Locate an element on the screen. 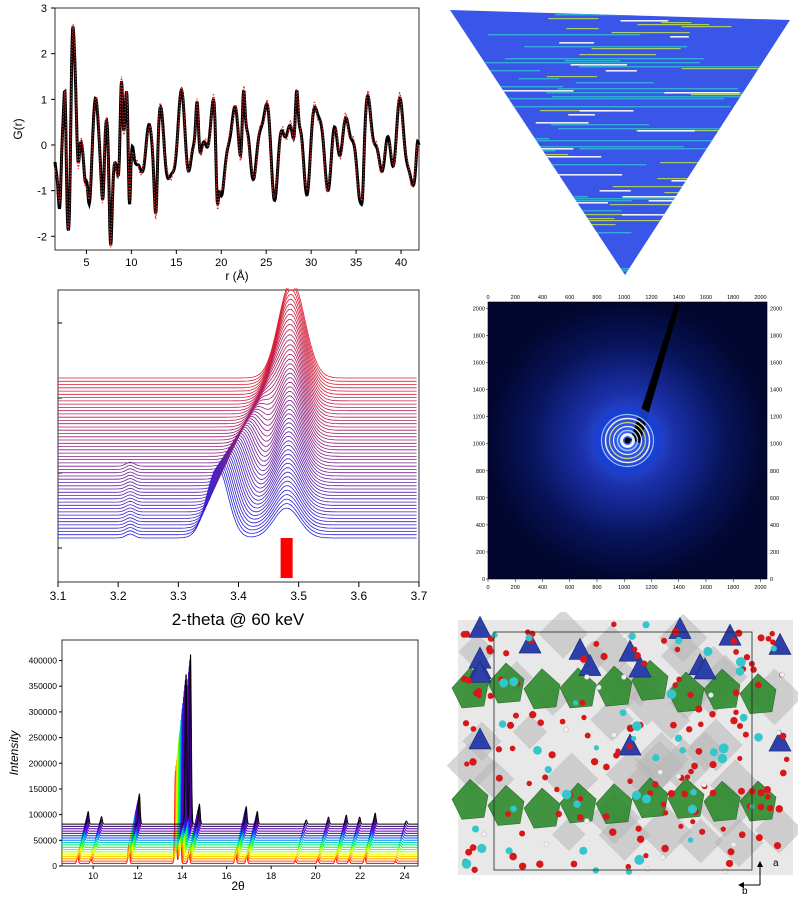 The width and height of the screenshot is (798, 899). y-tick-label: 250000 is located at coordinates (43, 738).